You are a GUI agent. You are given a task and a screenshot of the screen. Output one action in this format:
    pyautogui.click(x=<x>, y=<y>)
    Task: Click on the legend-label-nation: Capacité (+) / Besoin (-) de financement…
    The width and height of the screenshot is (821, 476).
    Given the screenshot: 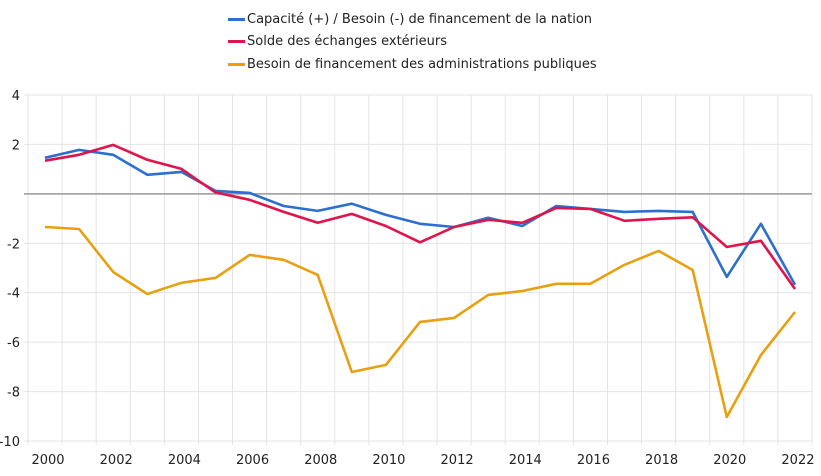 What is the action you would take?
    pyautogui.click(x=420, y=19)
    